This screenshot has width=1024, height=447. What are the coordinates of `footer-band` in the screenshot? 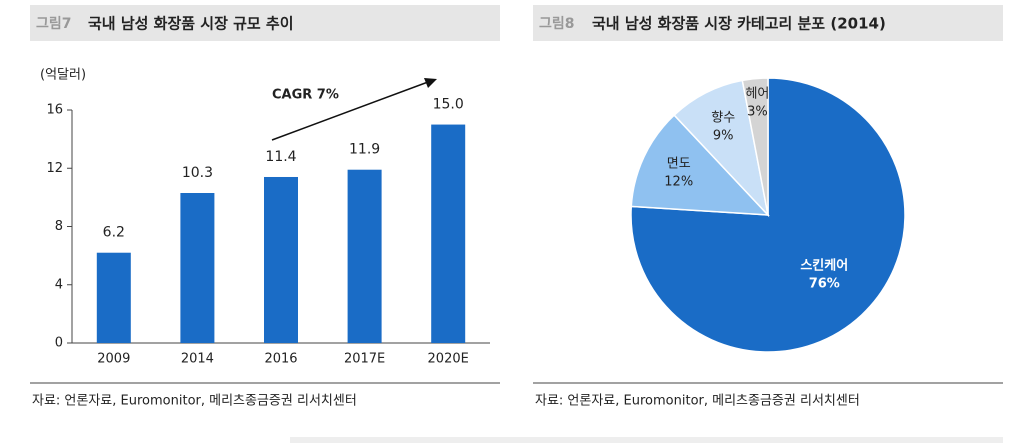 It's located at (646, 440).